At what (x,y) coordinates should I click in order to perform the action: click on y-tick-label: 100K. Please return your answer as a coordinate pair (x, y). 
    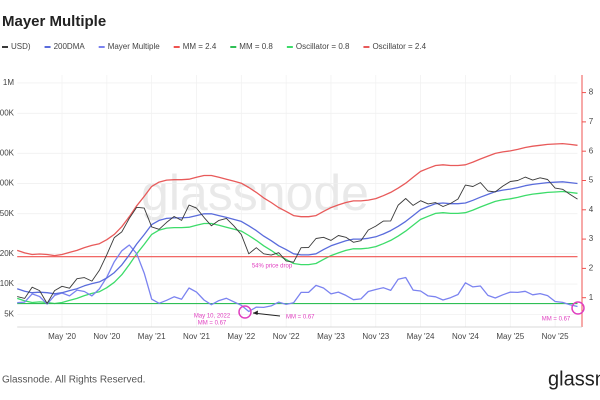
    Looking at the image, I should click on (7, 183).